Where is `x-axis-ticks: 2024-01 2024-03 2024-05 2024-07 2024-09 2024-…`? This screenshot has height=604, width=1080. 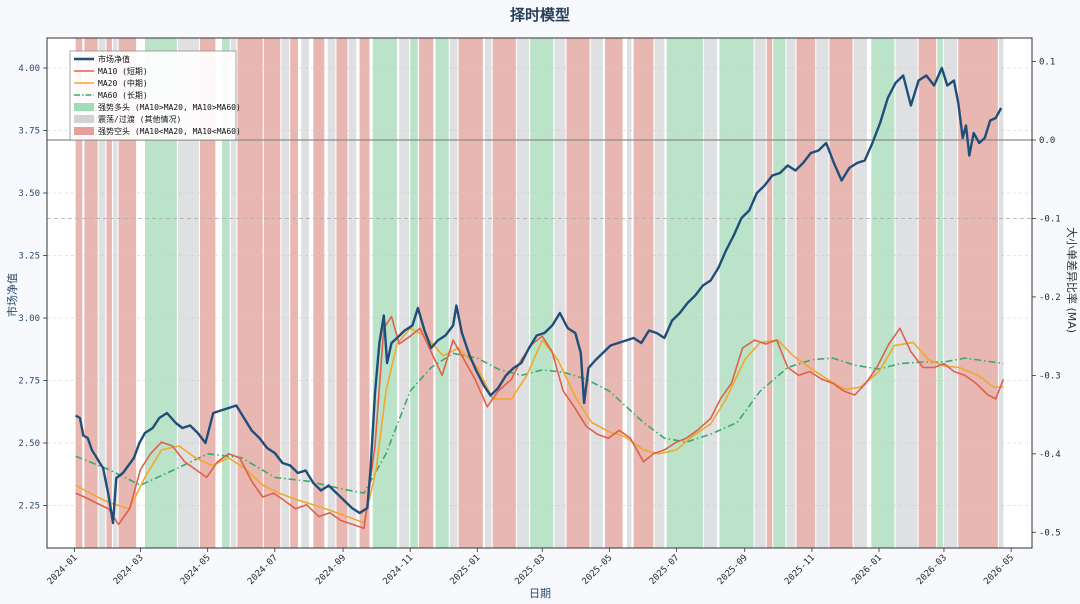
x-axis-ticks: 2024-01 2024-03 2024-05 2024-07 2024-09 2024-… is located at coordinates (531, 567).